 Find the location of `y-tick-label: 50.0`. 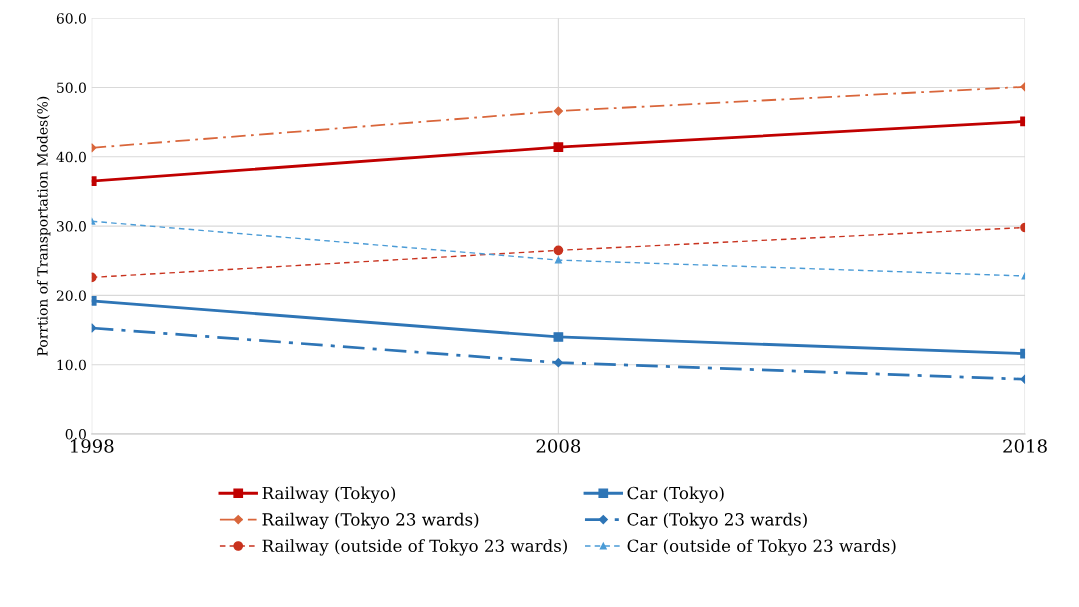

y-tick-label: 50.0 is located at coordinates (71, 87).